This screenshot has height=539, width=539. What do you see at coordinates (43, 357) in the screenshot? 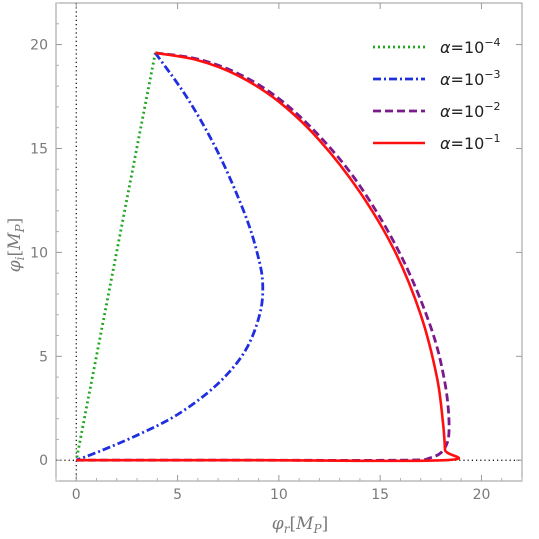
I see `y-tick-label: 5` at bounding box center [43, 357].